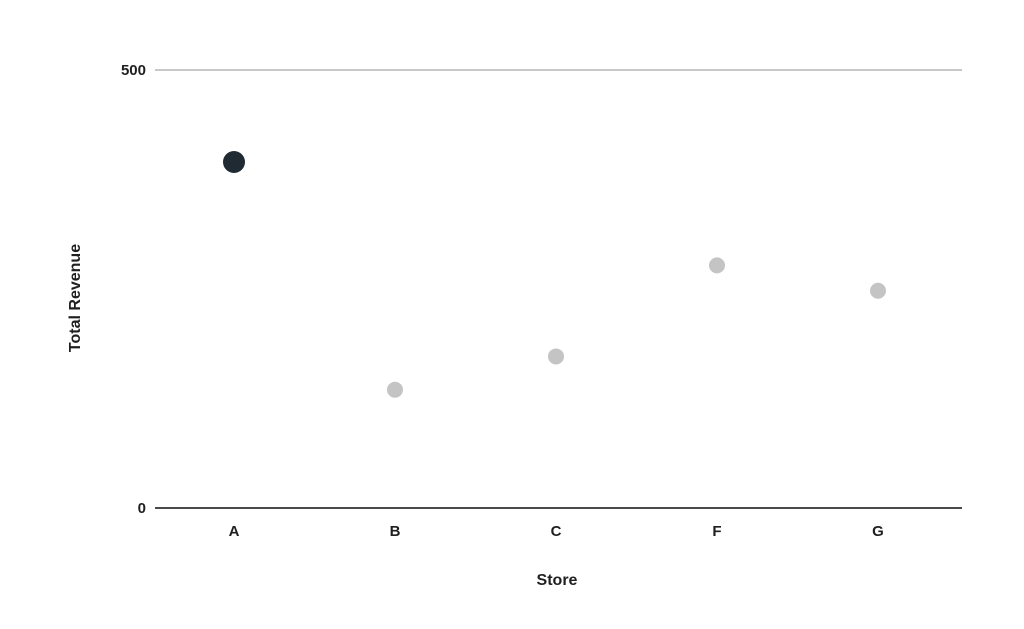  I want to click on point-G, so click(878, 290).